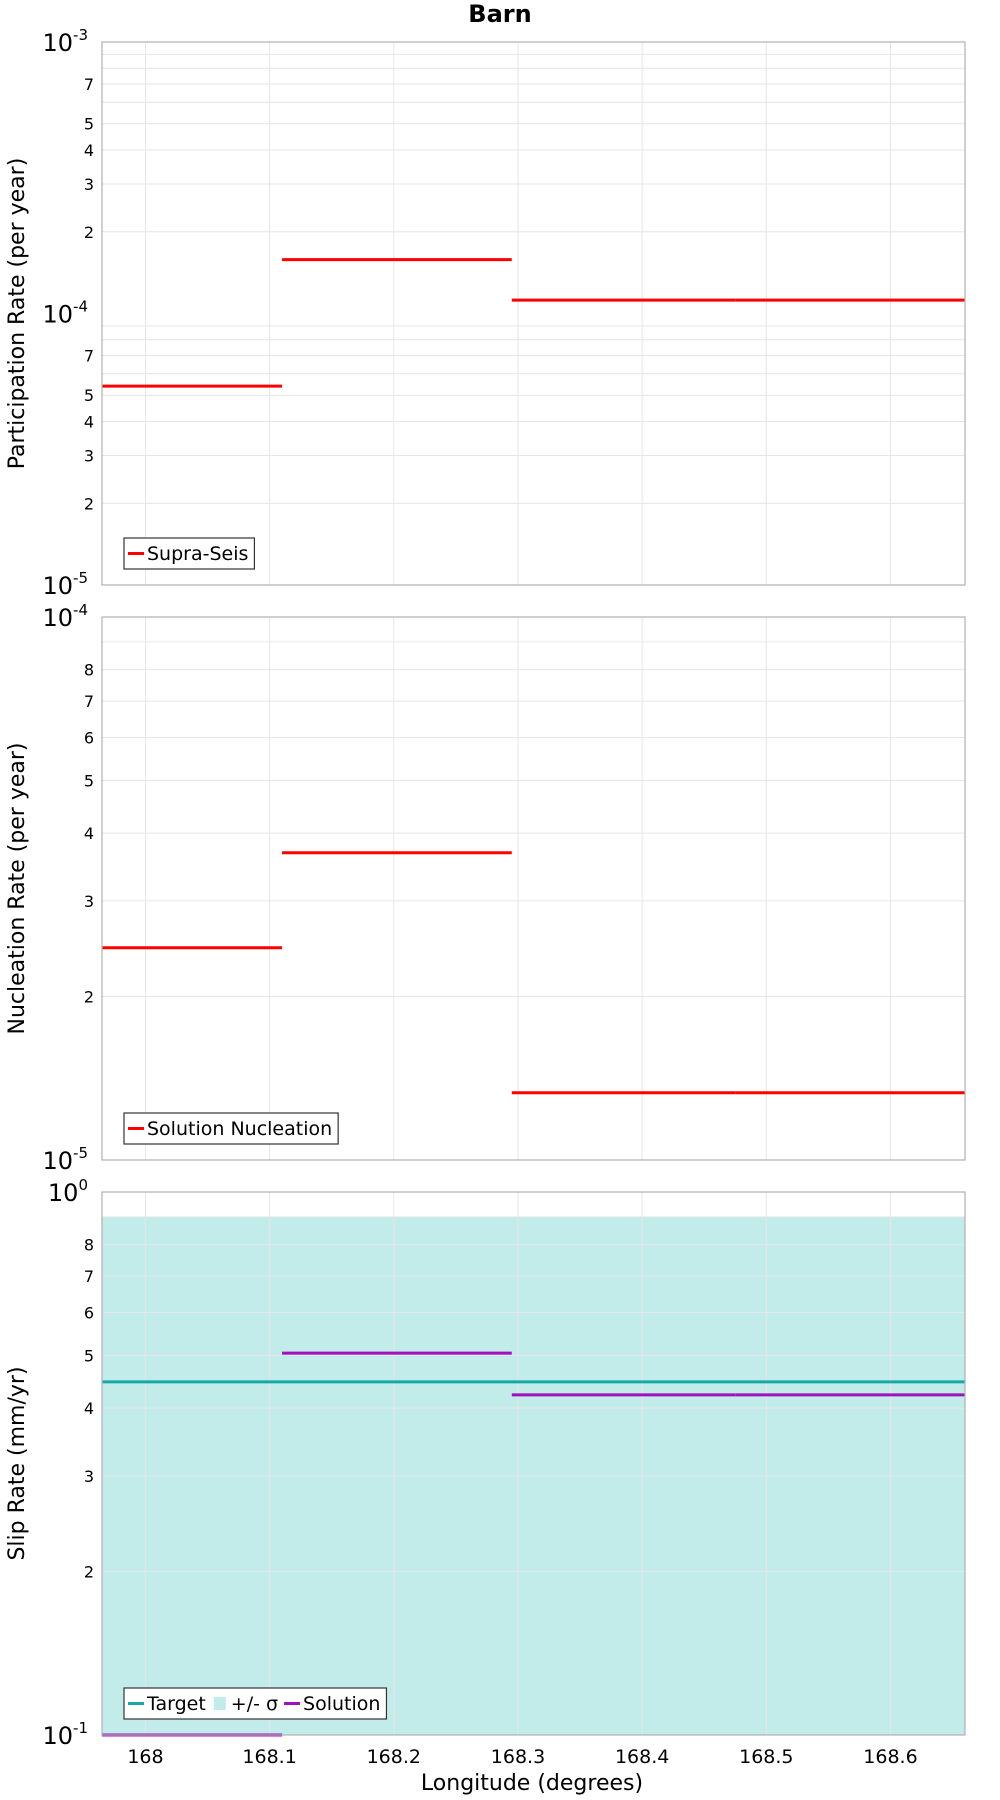 This screenshot has width=1000, height=1800. What do you see at coordinates (532, 1783) in the screenshot?
I see `x-axis-label: Longitude (degrees)` at bounding box center [532, 1783].